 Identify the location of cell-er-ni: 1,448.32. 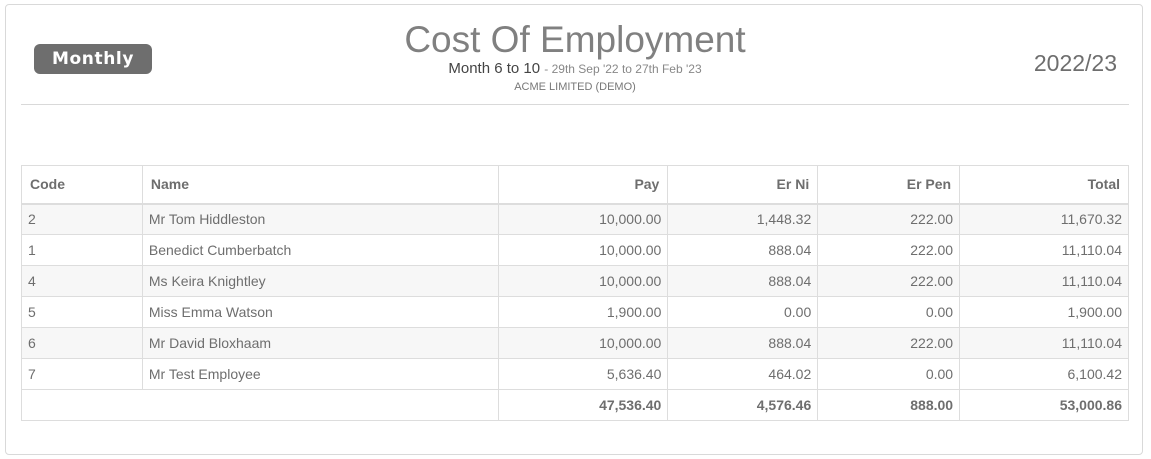
(743, 219).